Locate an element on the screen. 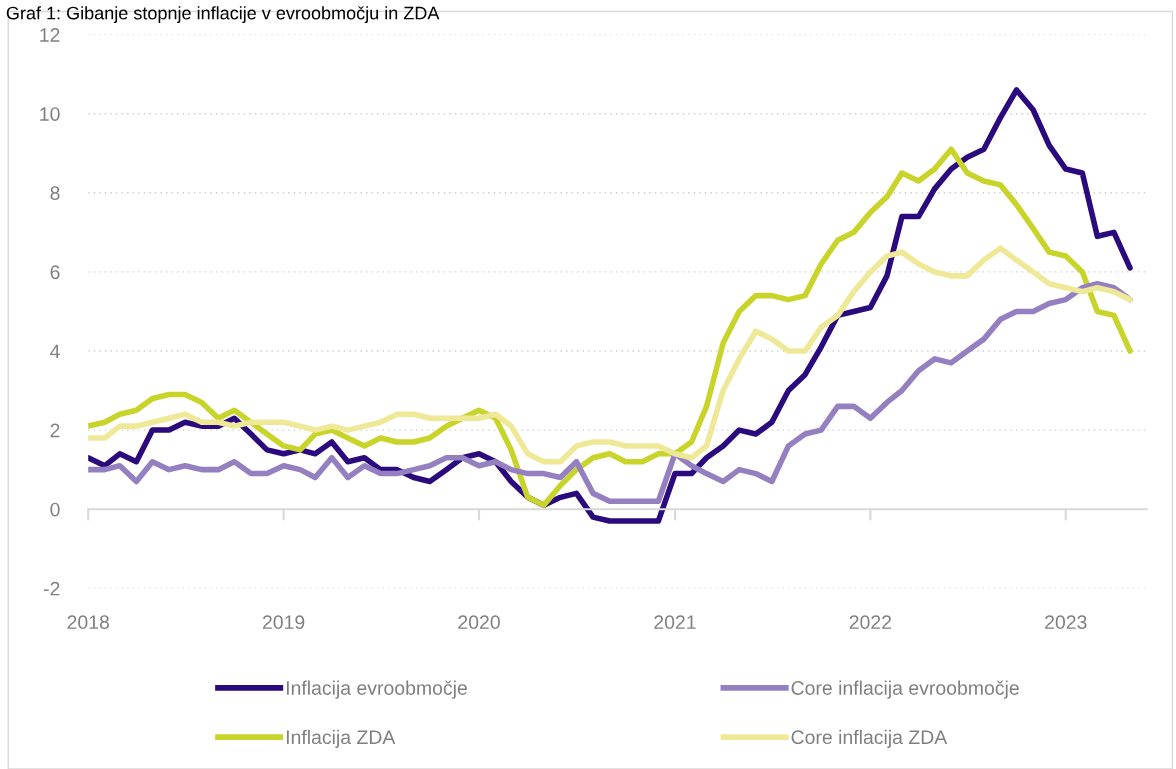 The image size is (1176, 769). y-tick-label: 2 is located at coordinates (55, 430).